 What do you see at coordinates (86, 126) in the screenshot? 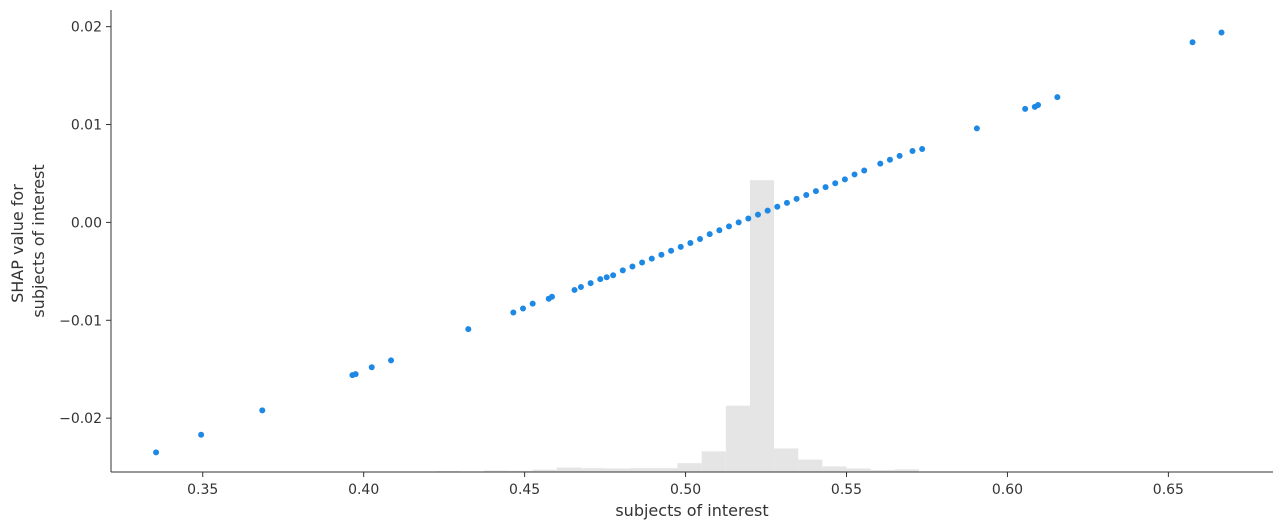
I see `y-tick-label: 0.01` at bounding box center [86, 126].